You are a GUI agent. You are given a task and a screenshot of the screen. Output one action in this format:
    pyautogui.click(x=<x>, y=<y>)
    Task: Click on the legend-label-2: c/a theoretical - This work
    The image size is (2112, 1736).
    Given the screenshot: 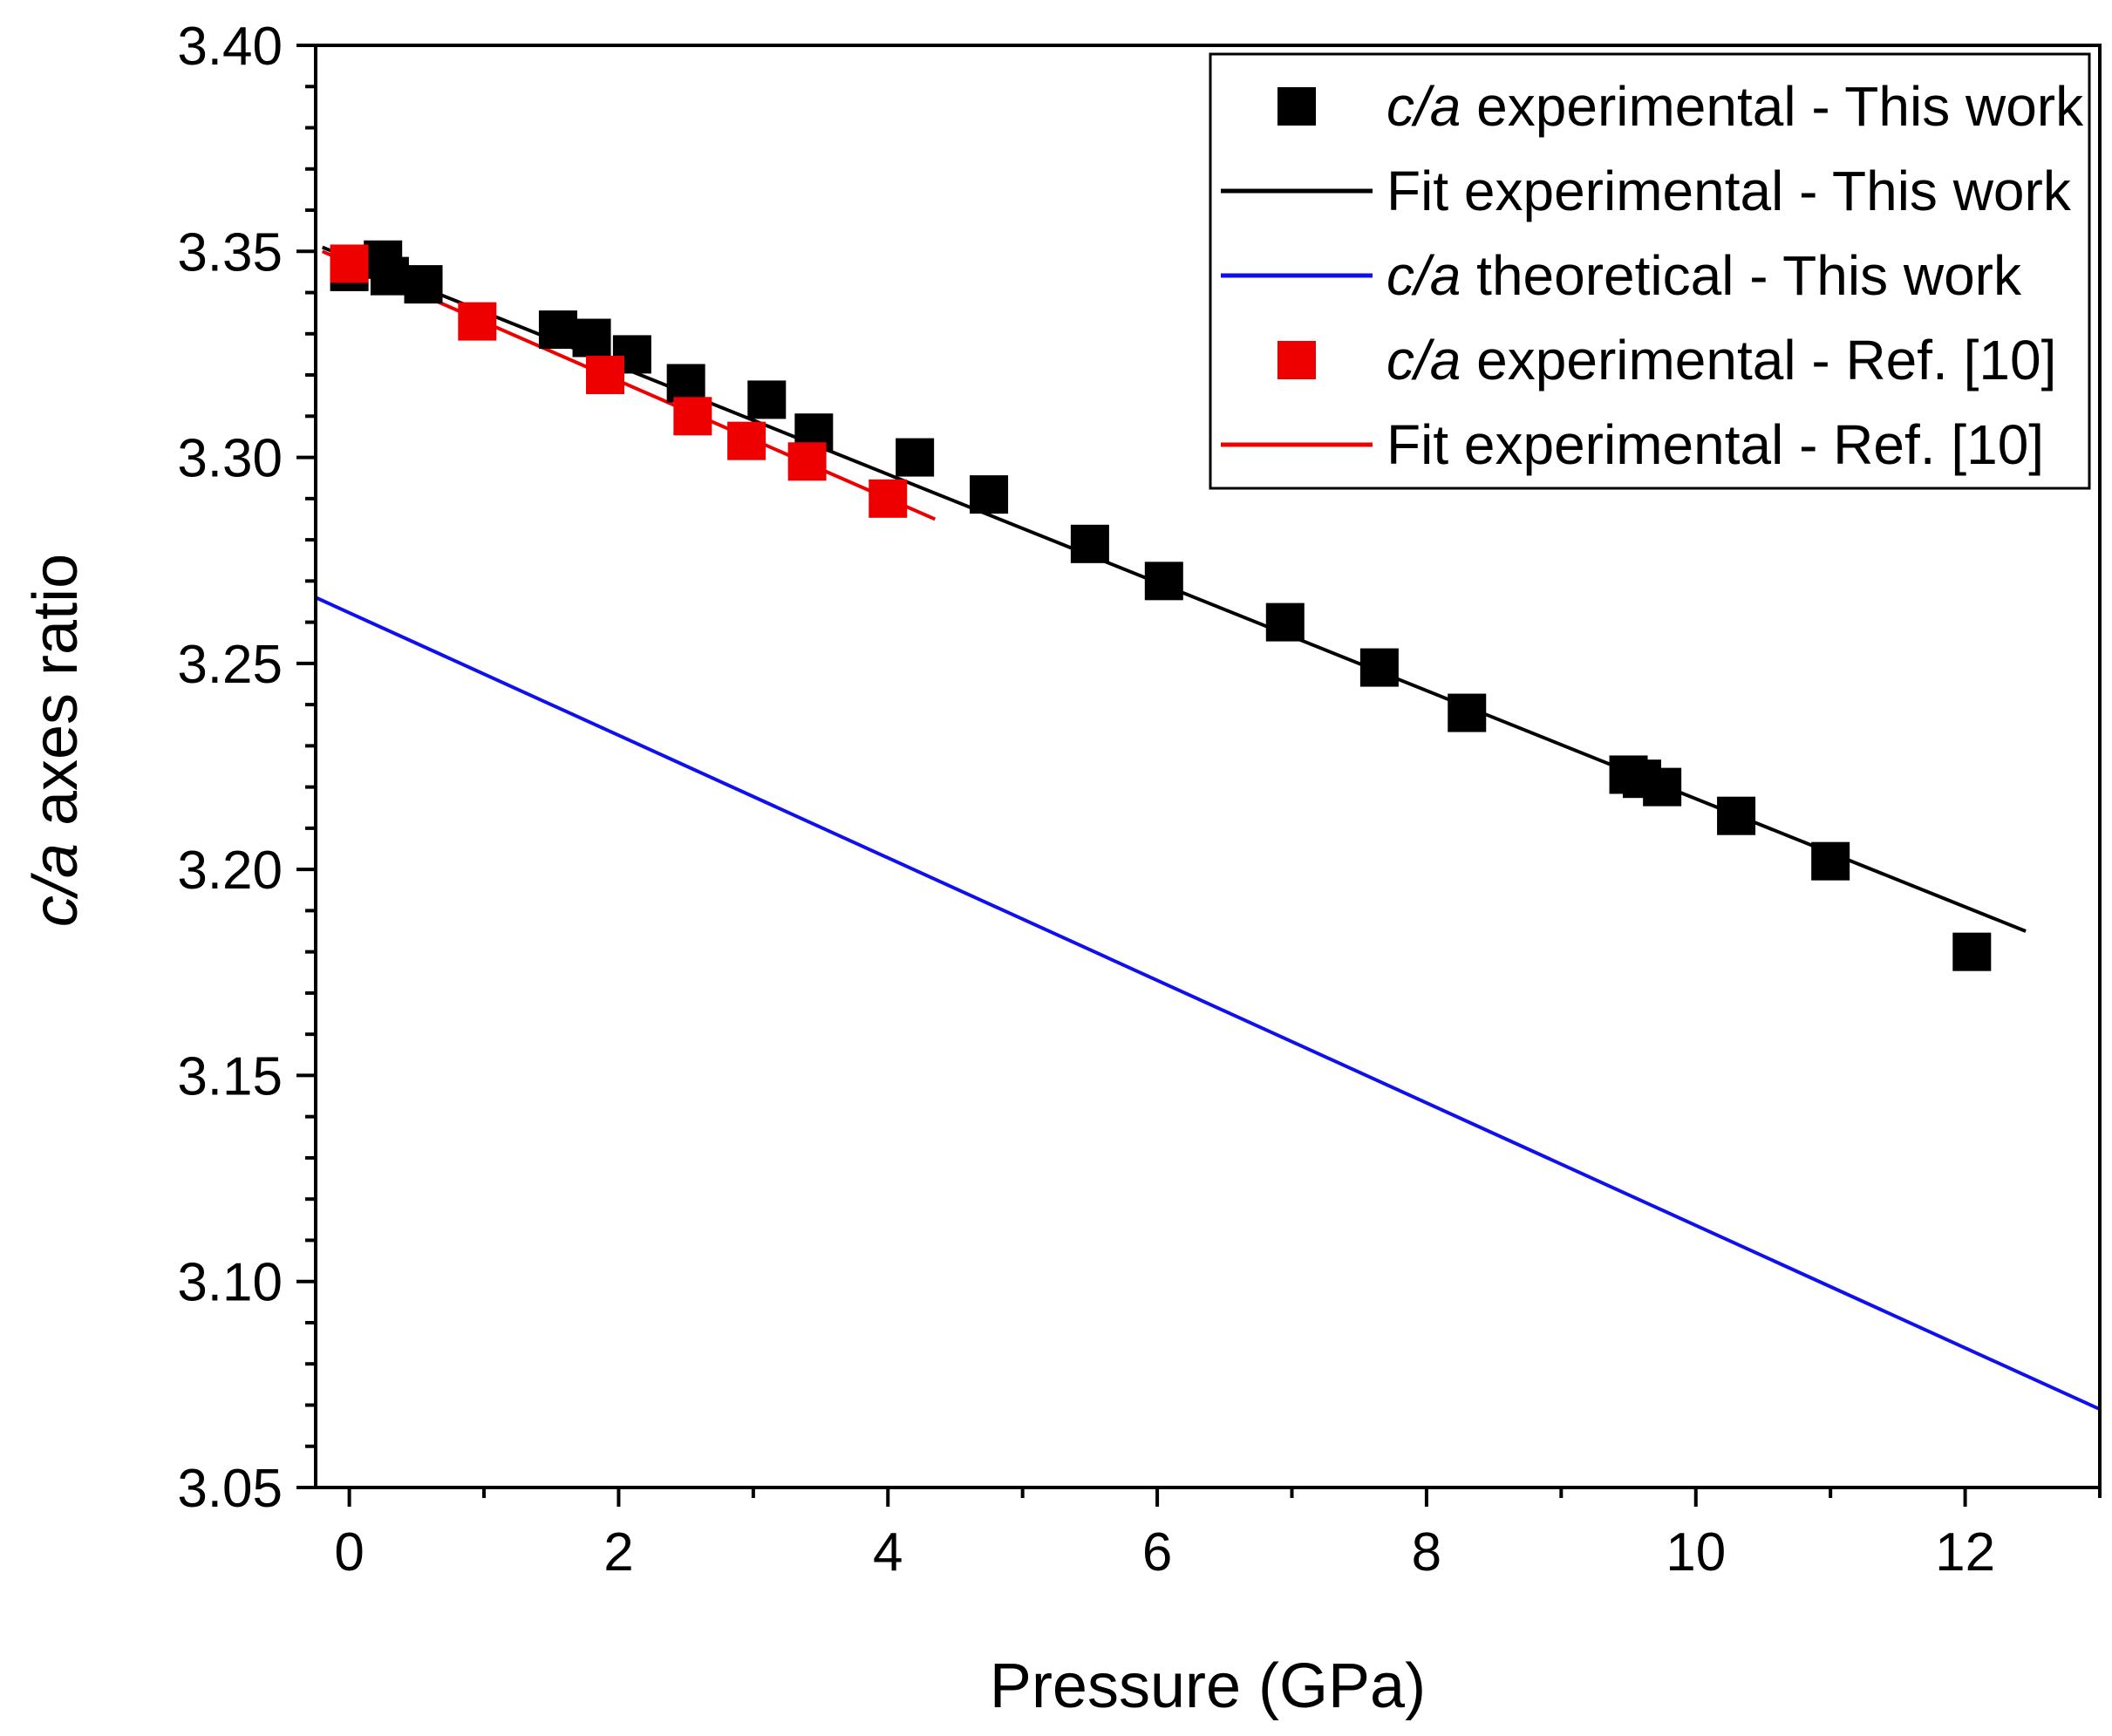 What is the action you would take?
    pyautogui.click(x=1704, y=275)
    